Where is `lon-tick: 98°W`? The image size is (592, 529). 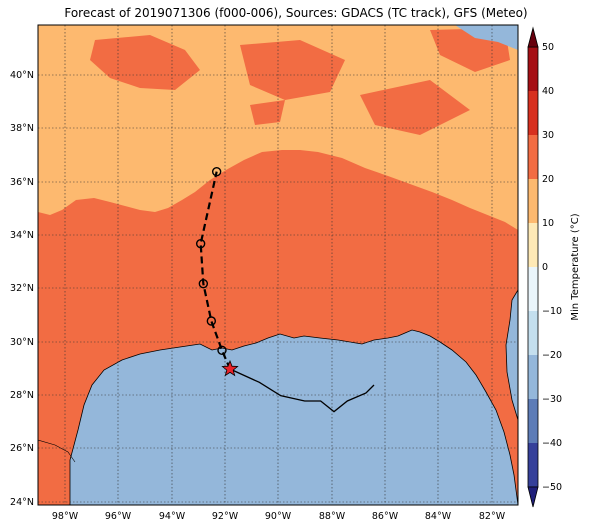
lon-tick: 98°W is located at coordinates (65, 516).